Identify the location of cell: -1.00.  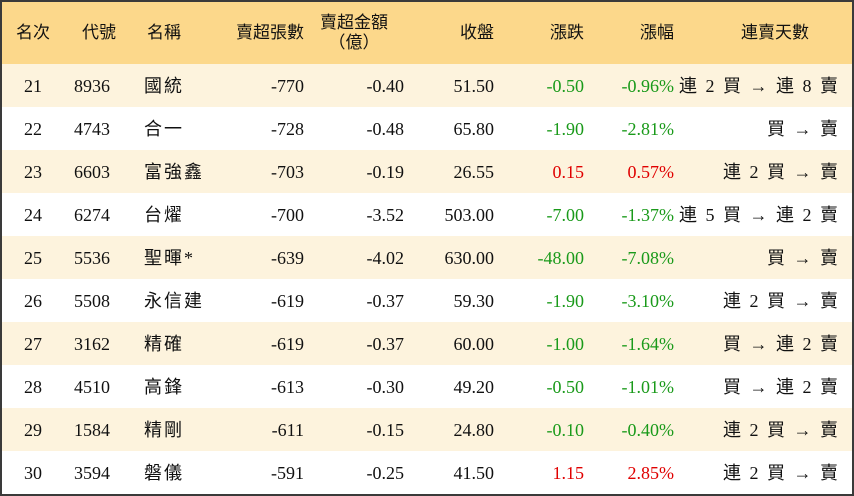
(565, 343).